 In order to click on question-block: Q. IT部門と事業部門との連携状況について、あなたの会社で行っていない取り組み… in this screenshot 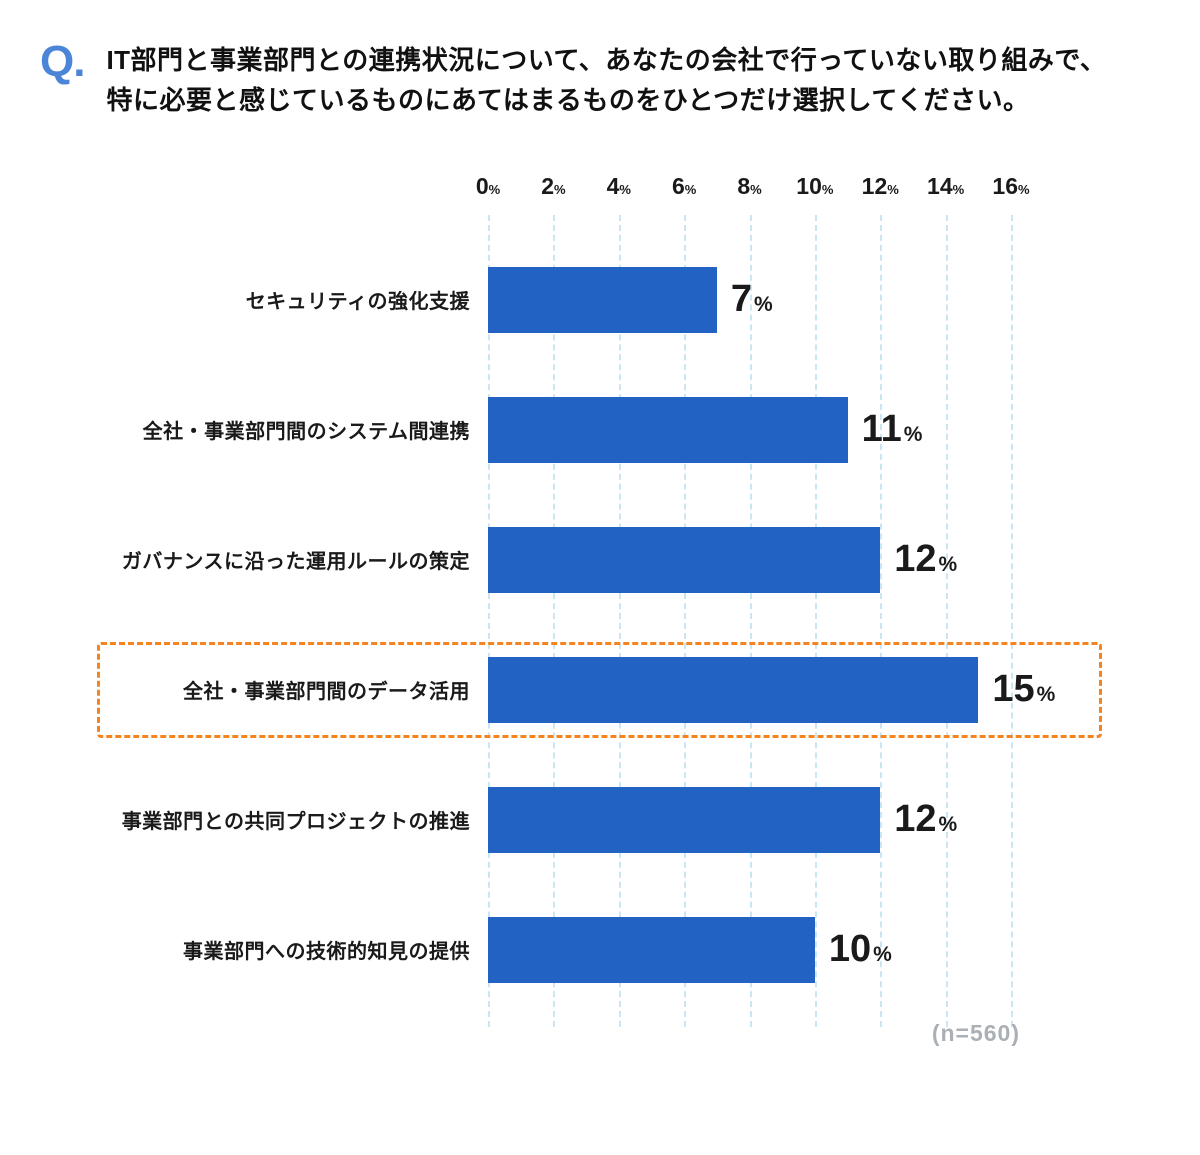, I will do `click(600, 60)`.